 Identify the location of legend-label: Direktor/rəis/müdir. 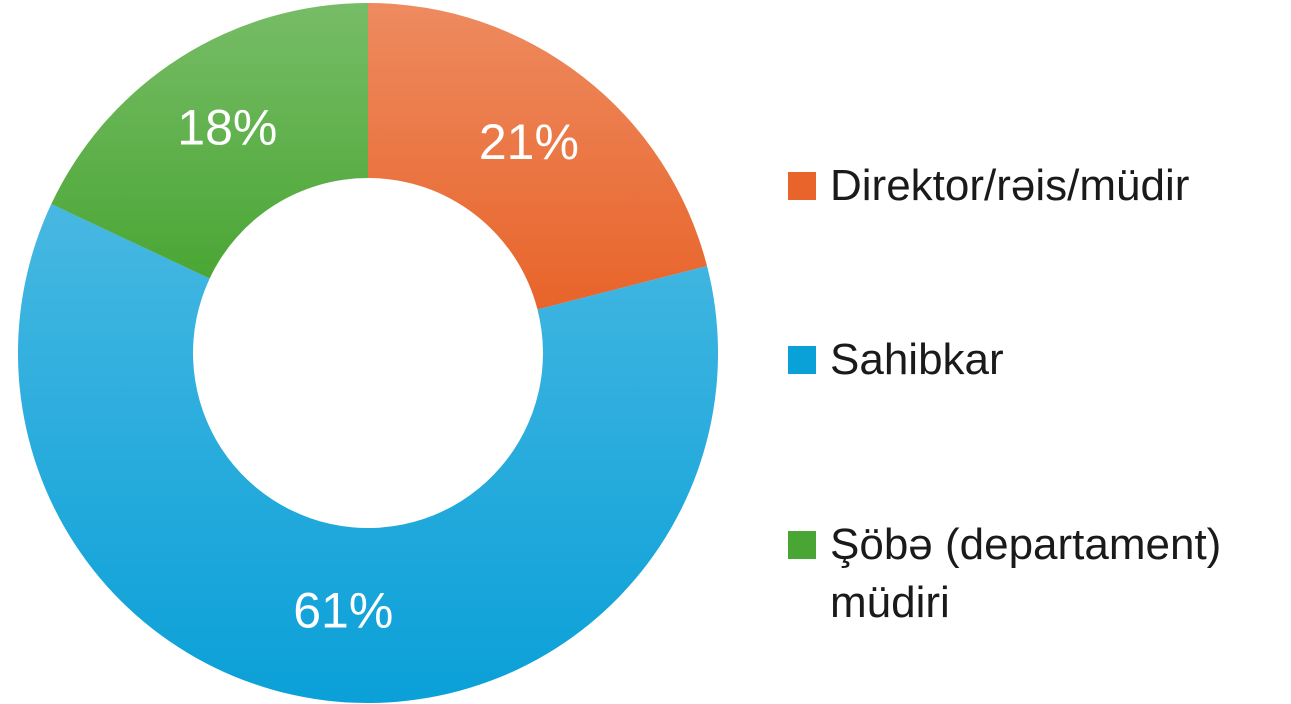
(1010, 185).